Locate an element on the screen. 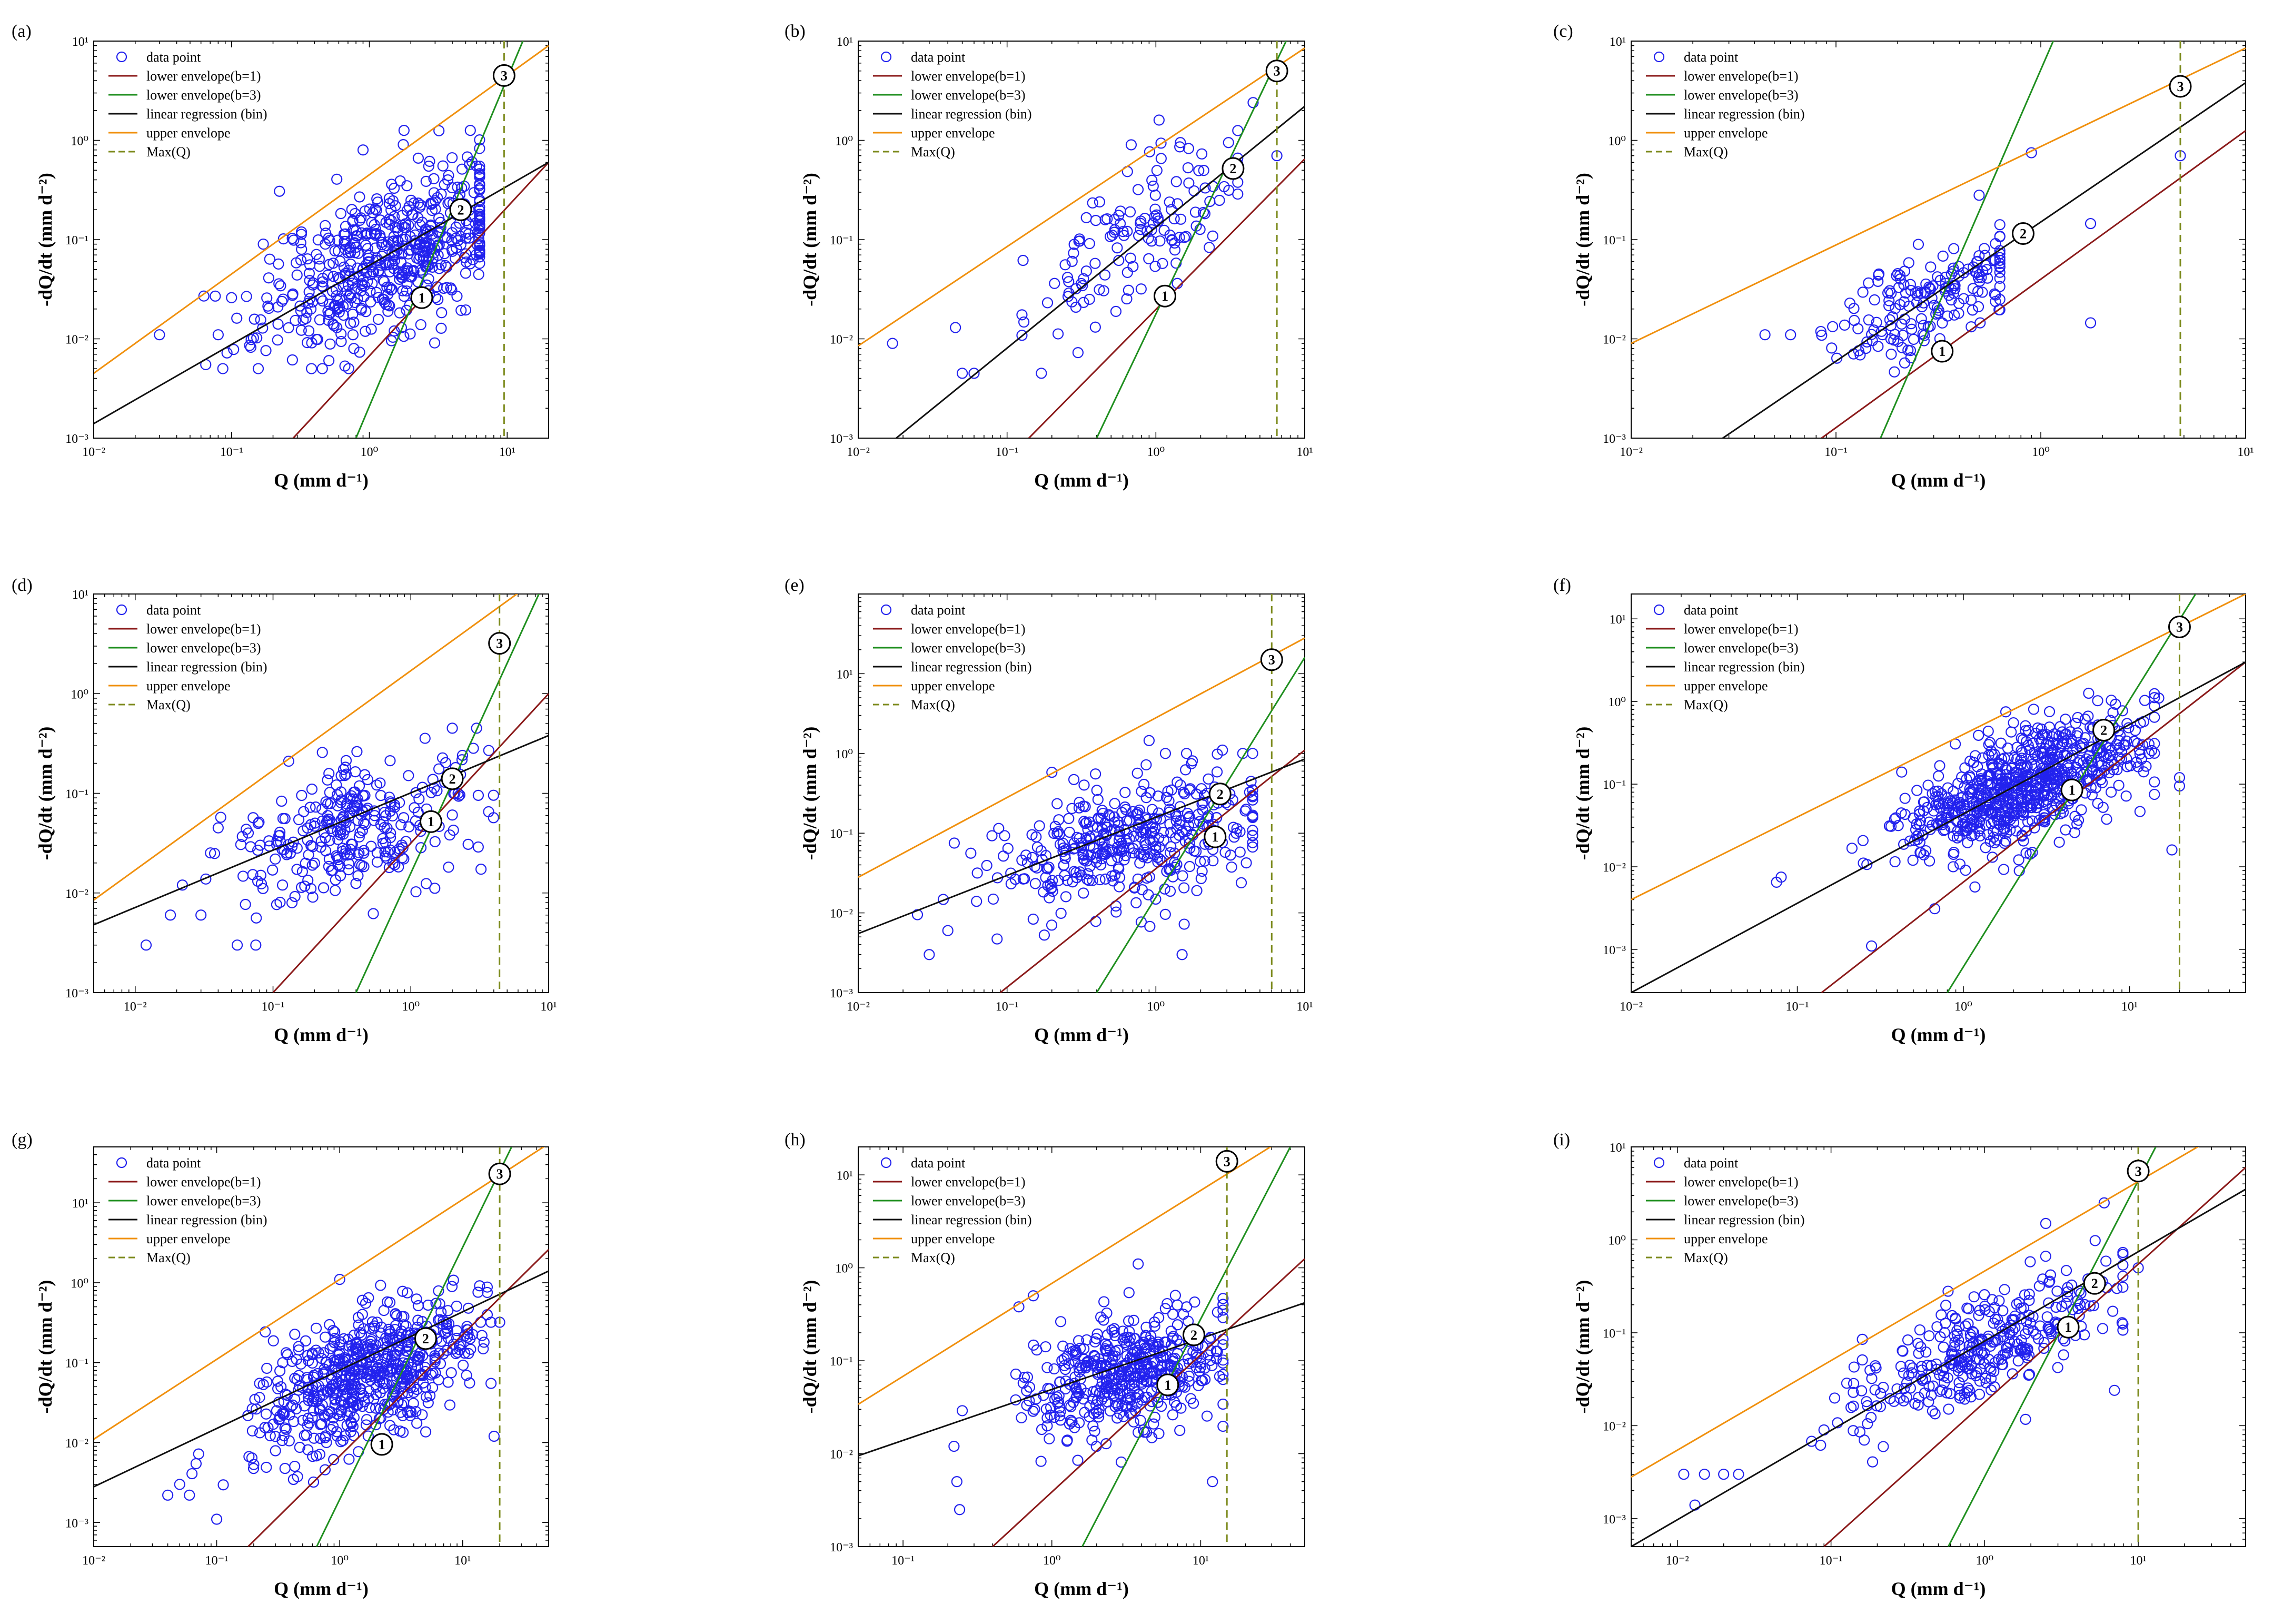 This screenshot has height=1624, width=2273. legend-label: linear regression (bin) is located at coordinates (206, 1219).